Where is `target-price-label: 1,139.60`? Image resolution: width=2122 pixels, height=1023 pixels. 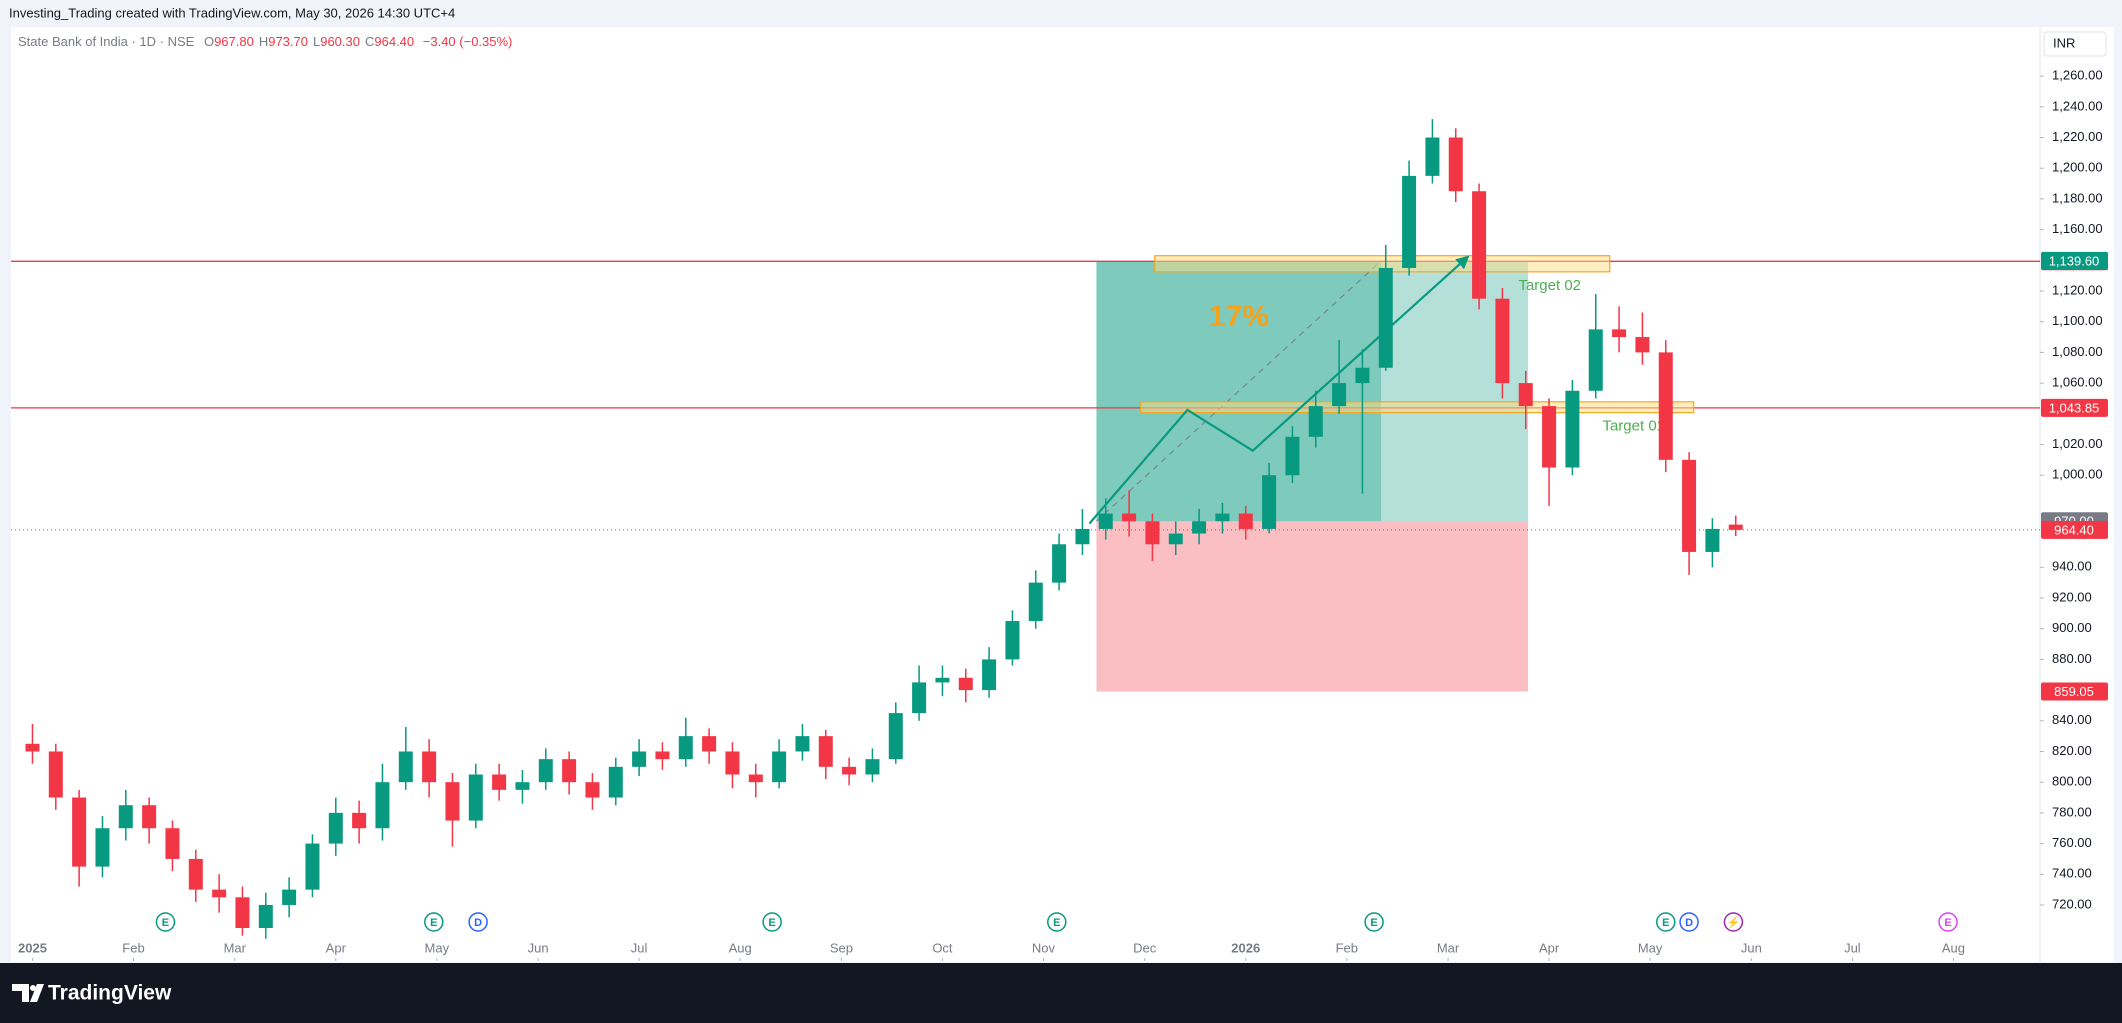
target-price-label: 1,139.60 is located at coordinates (2074, 260).